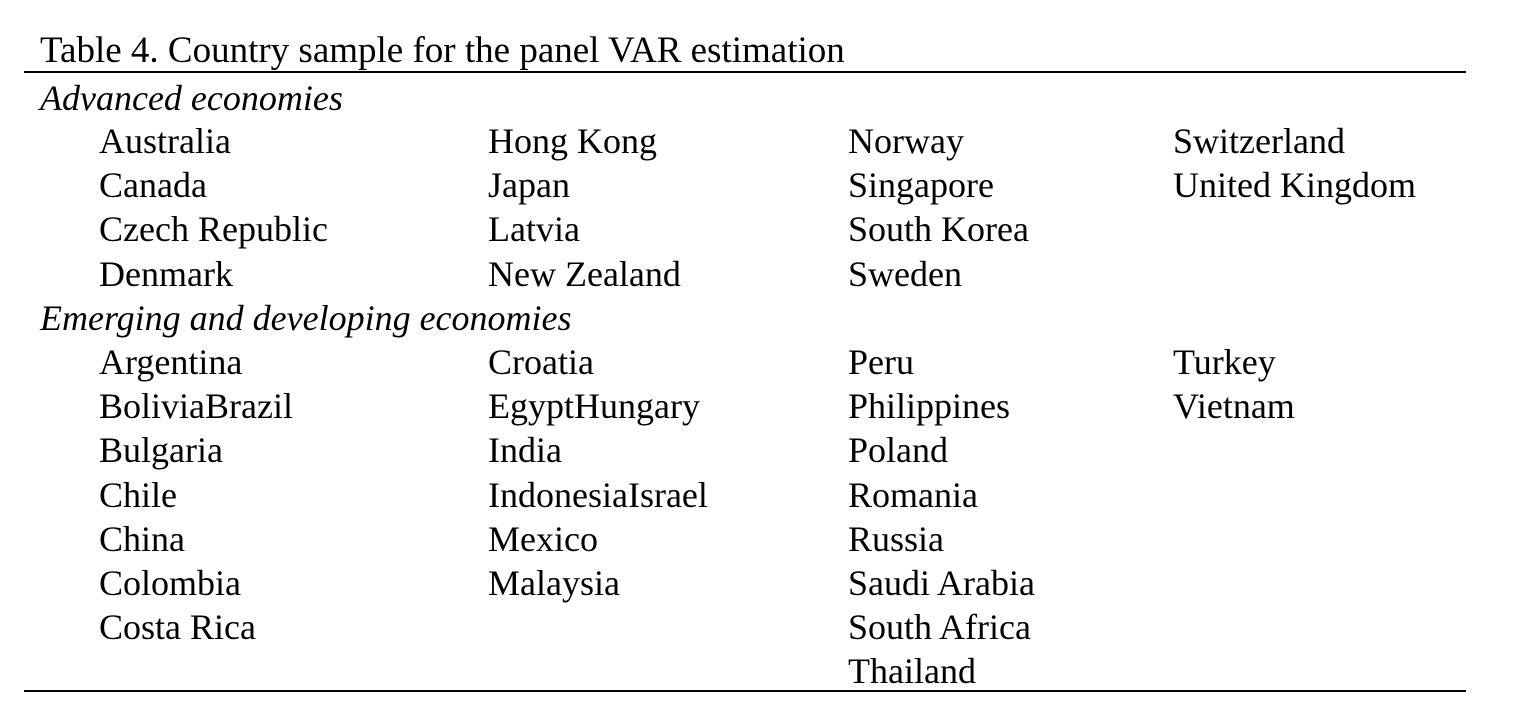 This screenshot has height=720, width=1538. Describe the element at coordinates (572, 141) in the screenshot. I see `country-name: Hong Kong` at that location.